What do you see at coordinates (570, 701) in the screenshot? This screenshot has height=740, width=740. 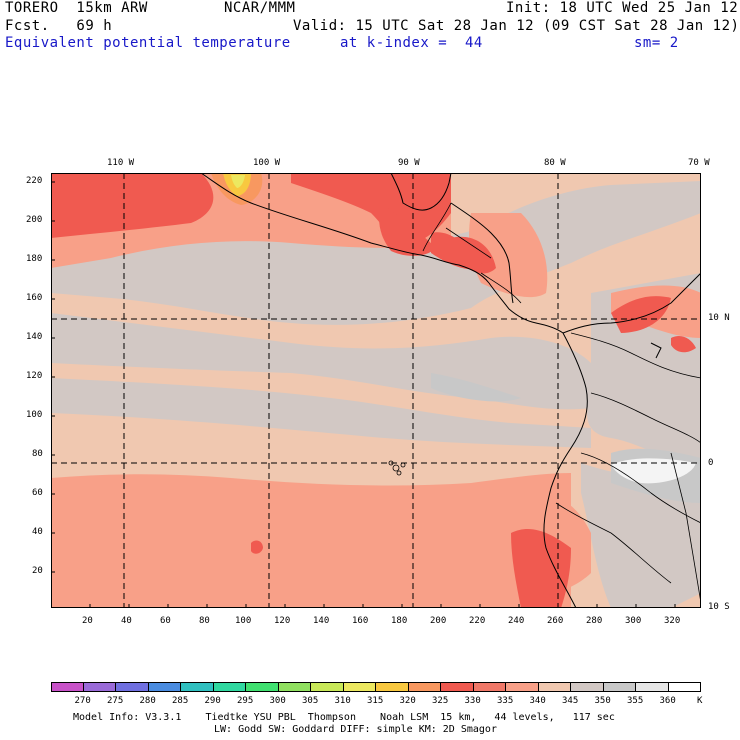 I see `colorbar-label: 345` at bounding box center [570, 701].